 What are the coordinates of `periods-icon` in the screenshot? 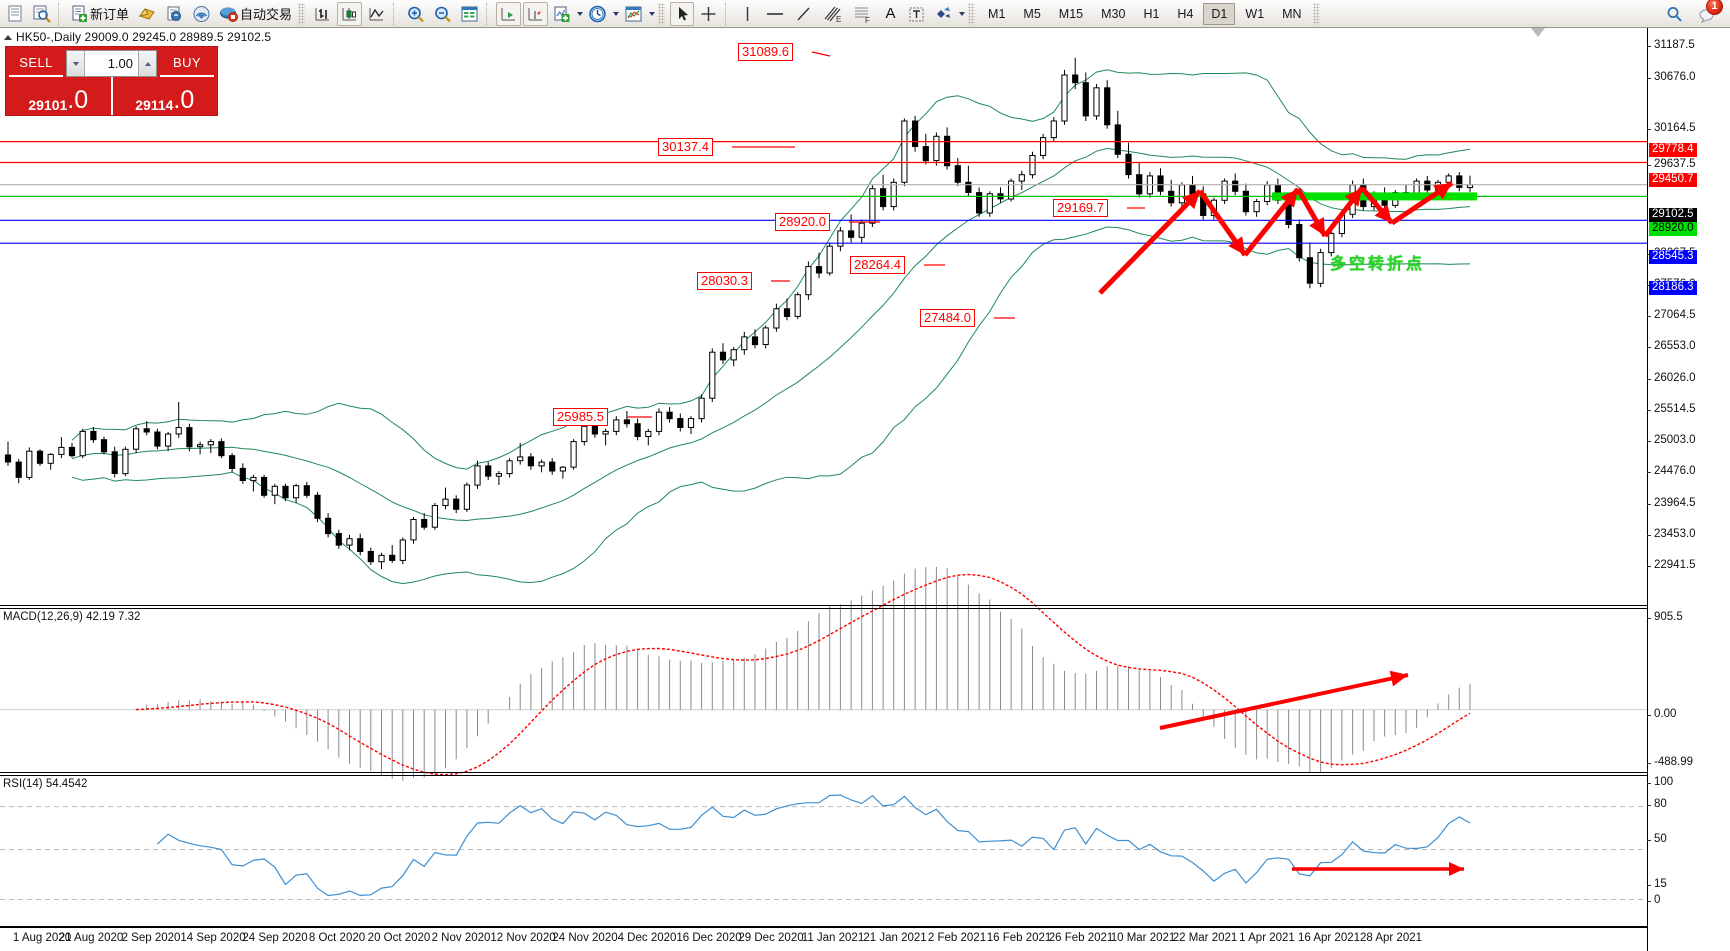 It's located at (597, 14).